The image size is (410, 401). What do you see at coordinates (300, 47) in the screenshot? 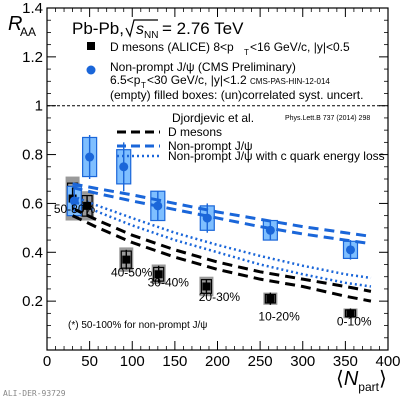
I see `legend-d-mesons-cut: <16 GeV/c, |y|<0.5` at bounding box center [300, 47].